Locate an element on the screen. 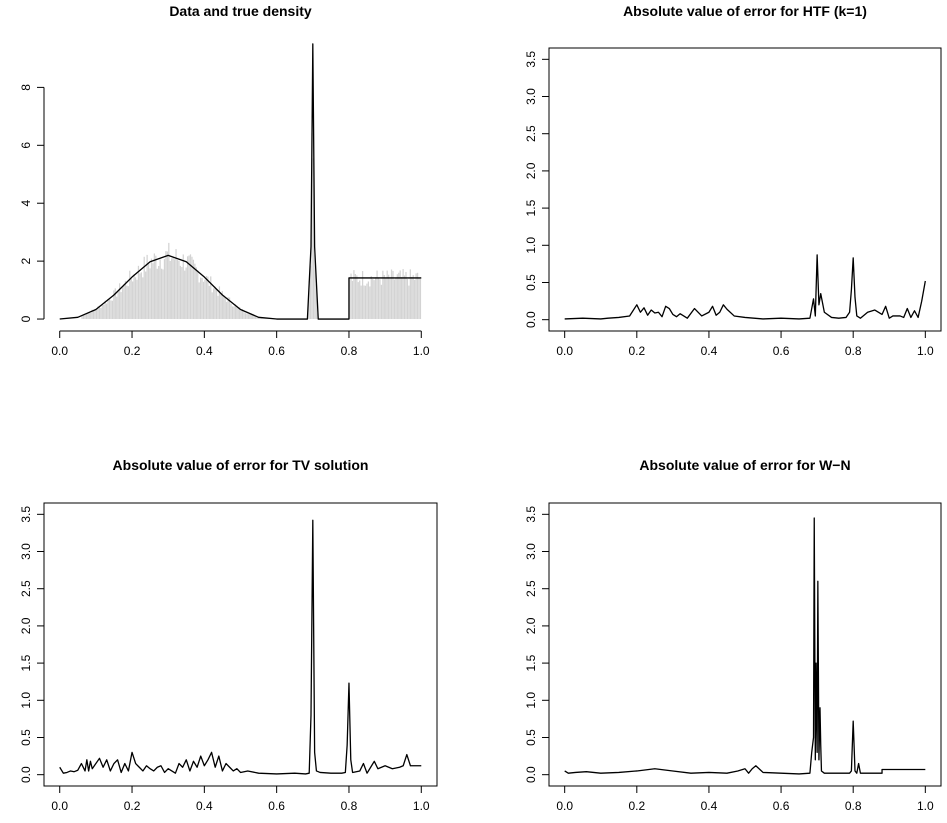 The image size is (947, 823). x-tick-label: 0.2 is located at coordinates (132, 351).